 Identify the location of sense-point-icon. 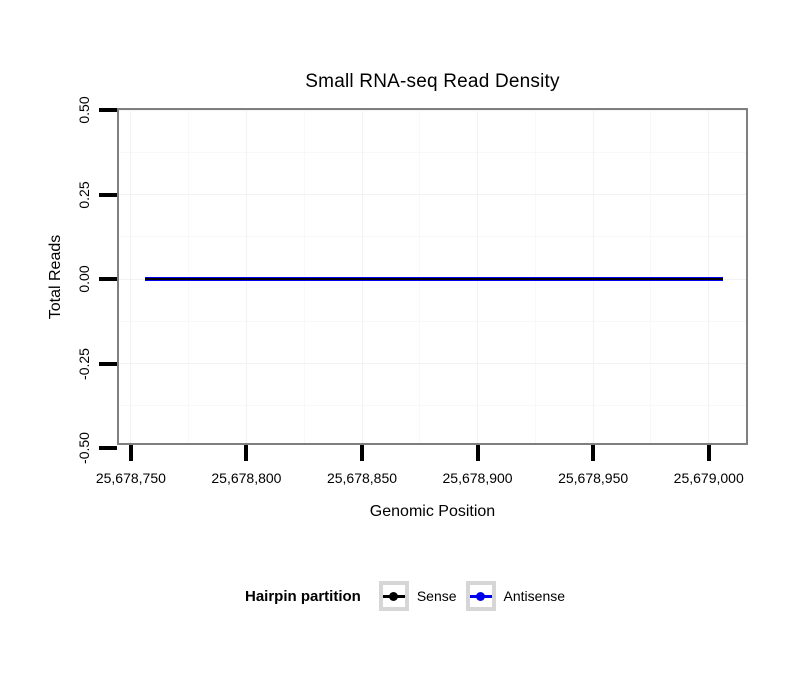
(394, 596).